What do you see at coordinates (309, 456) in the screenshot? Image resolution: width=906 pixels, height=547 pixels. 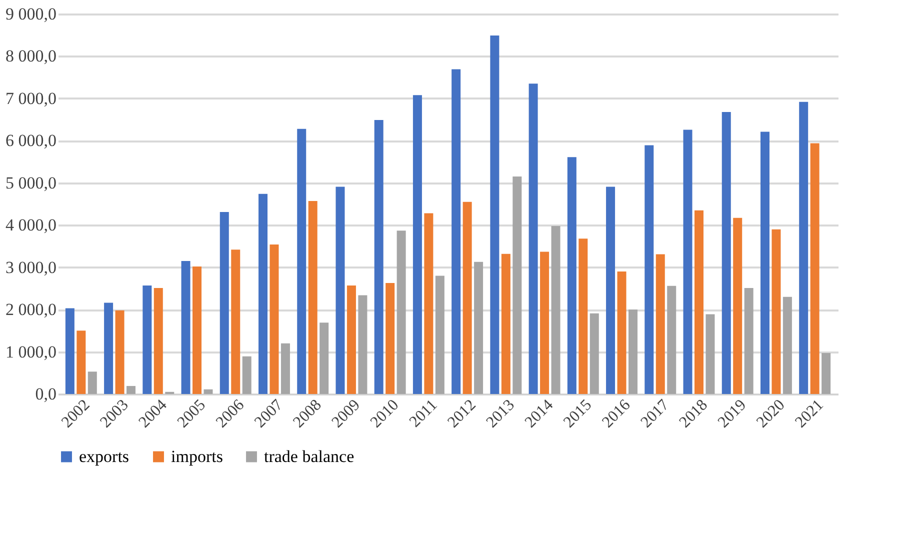 I see `legend-label: trade balance` at bounding box center [309, 456].